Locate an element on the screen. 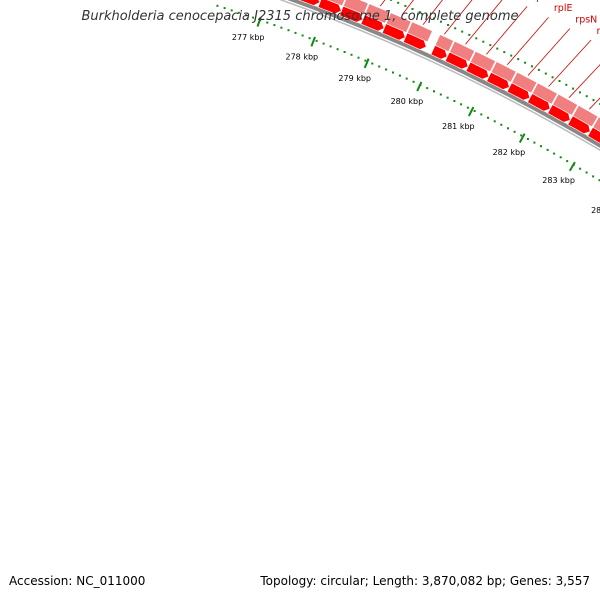 This screenshot has height=600, width=600. axis-label: 283 kbp is located at coordinates (558, 180).